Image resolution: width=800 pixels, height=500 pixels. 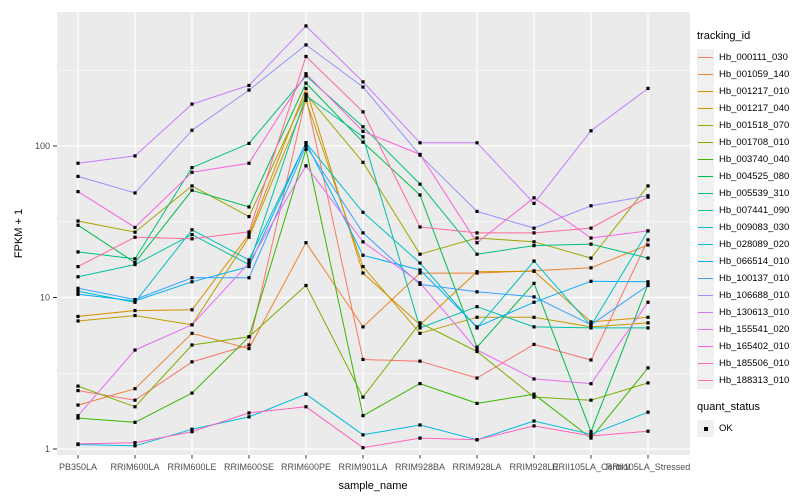 I want to click on y-tick-label: 100, so click(x=42, y=146).